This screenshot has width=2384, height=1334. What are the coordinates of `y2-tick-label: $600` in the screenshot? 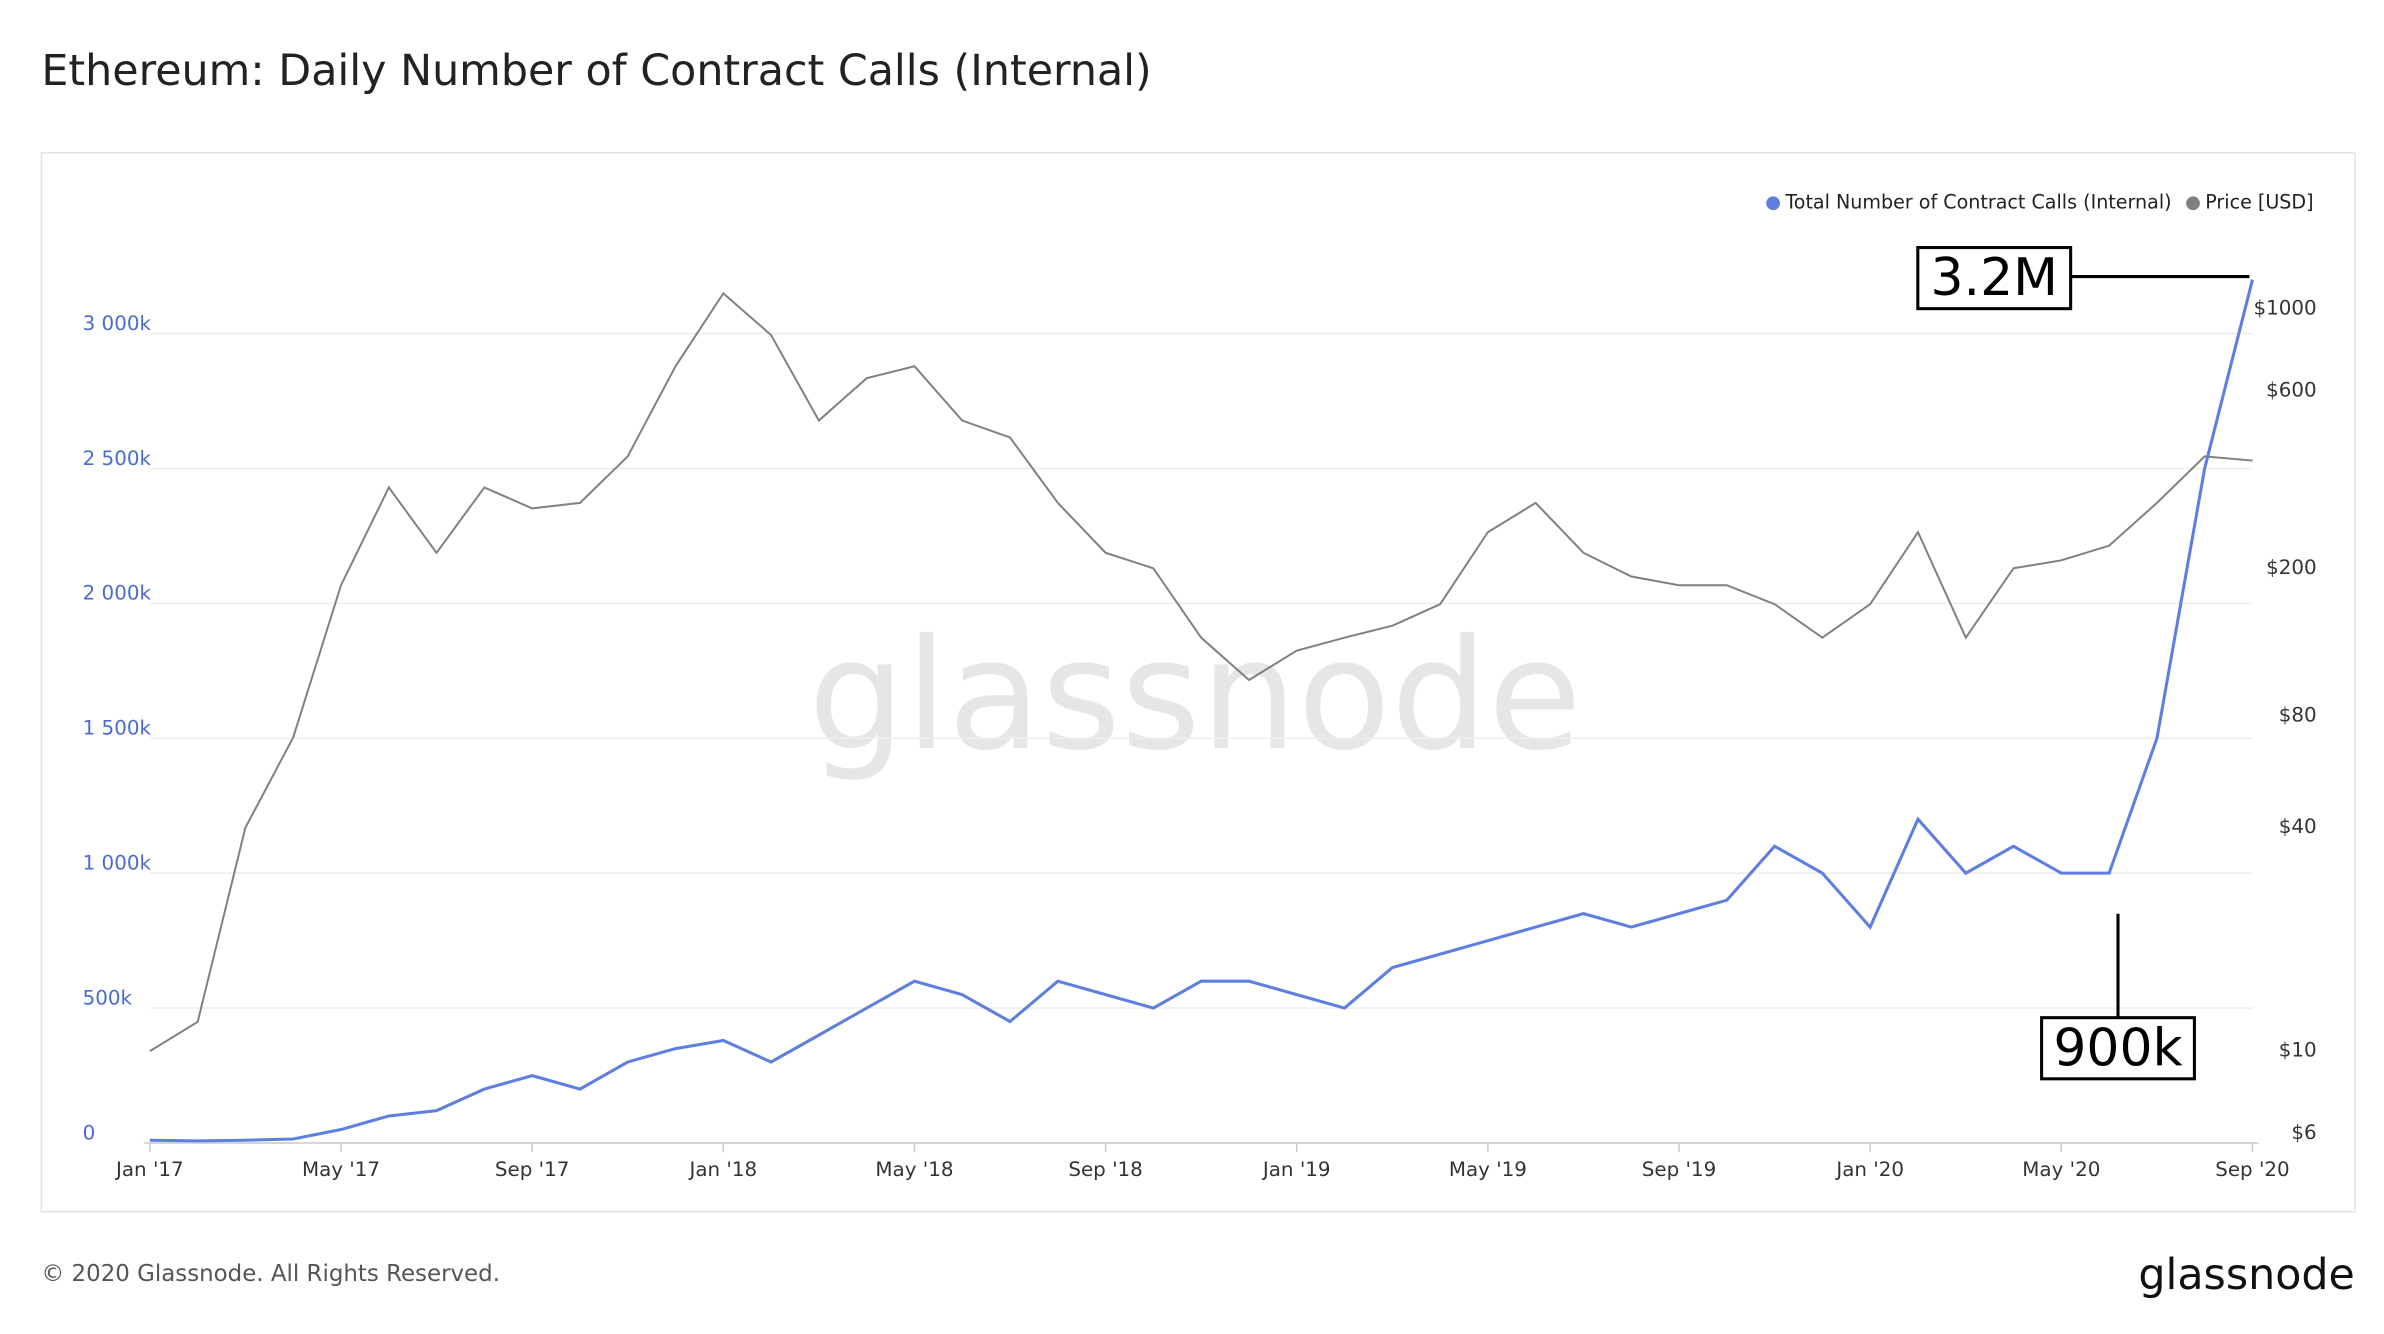 It's located at (2291, 390).